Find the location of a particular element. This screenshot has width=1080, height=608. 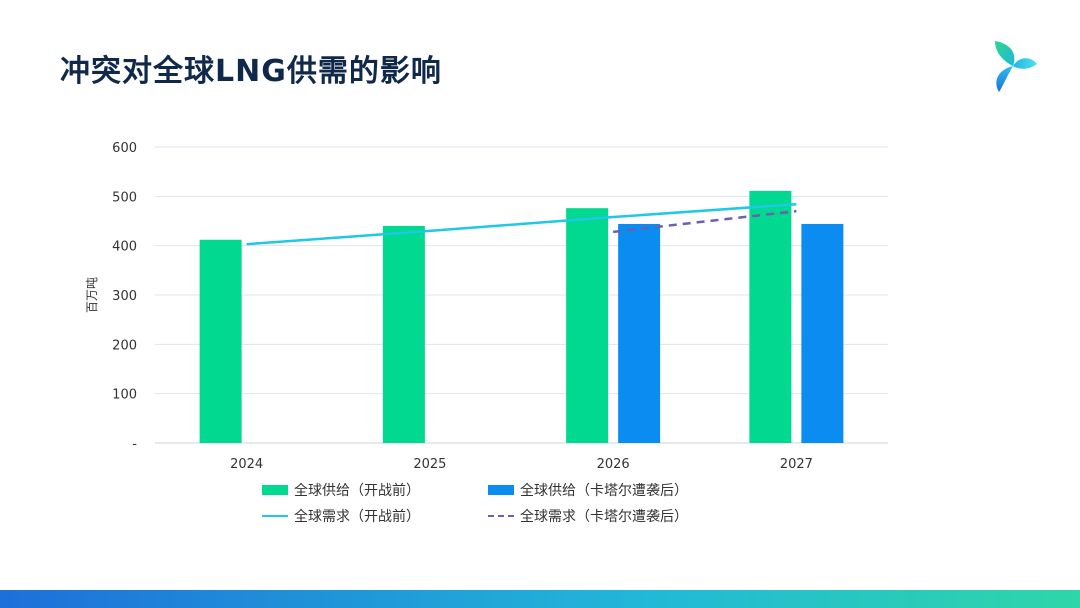

legend-label: 全球供给（卡塔尔遭袭后） is located at coordinates (604, 491).